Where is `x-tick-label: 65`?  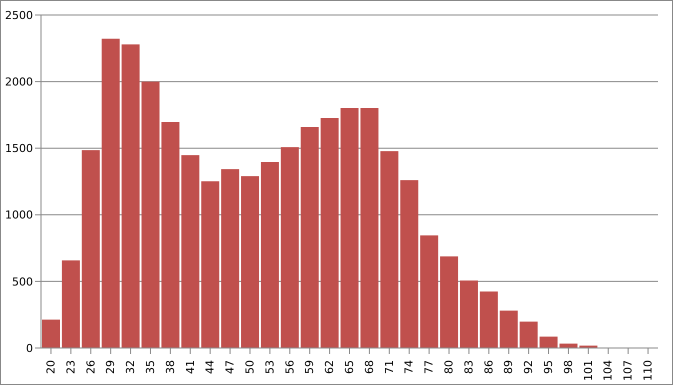 x-tick-label: 65 is located at coordinates (349, 367).